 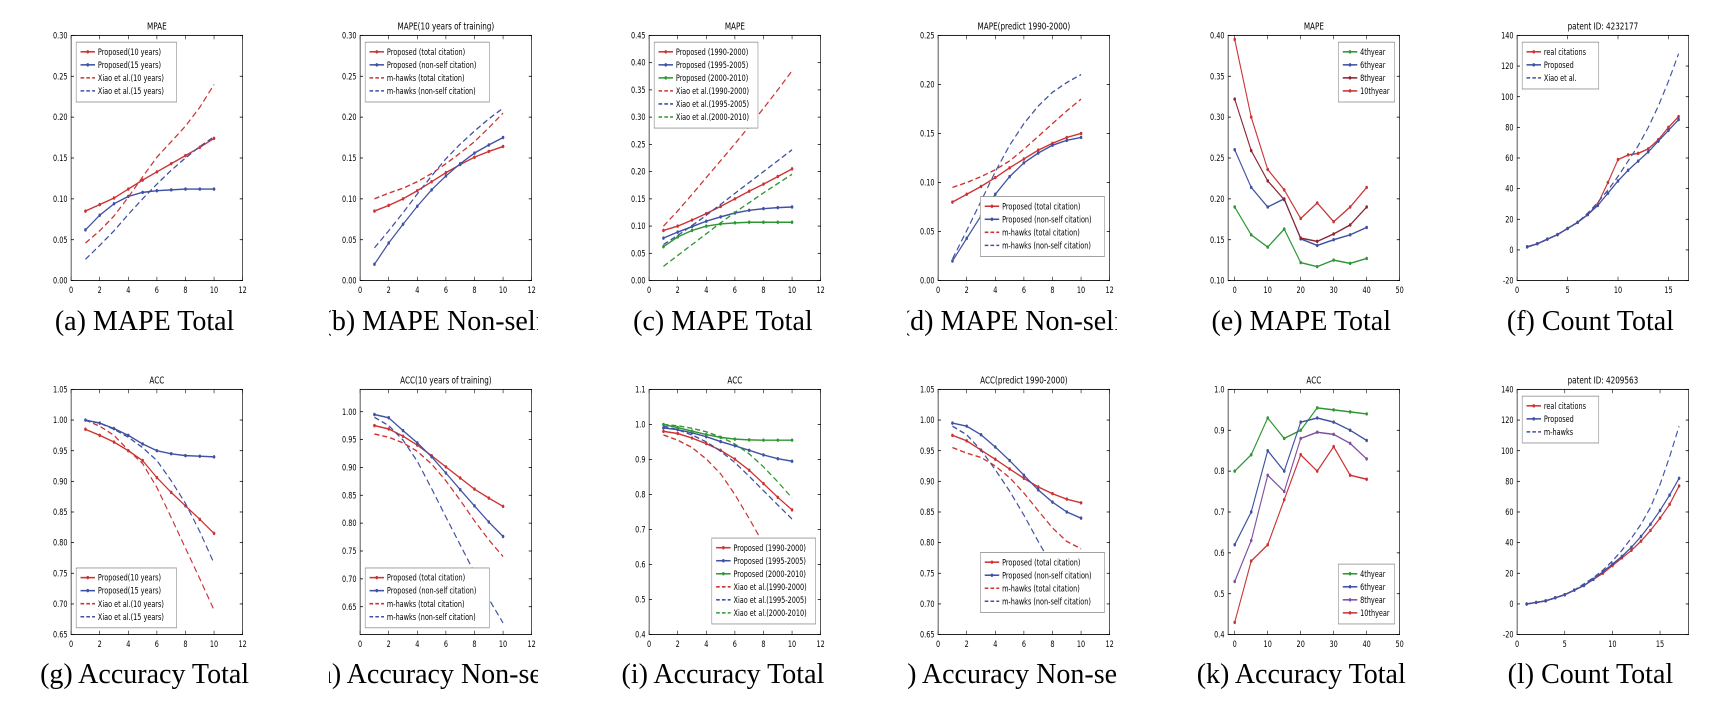 What do you see at coordinates (638, 145) in the screenshot?
I see `svg-text: 0.25` at bounding box center [638, 145].